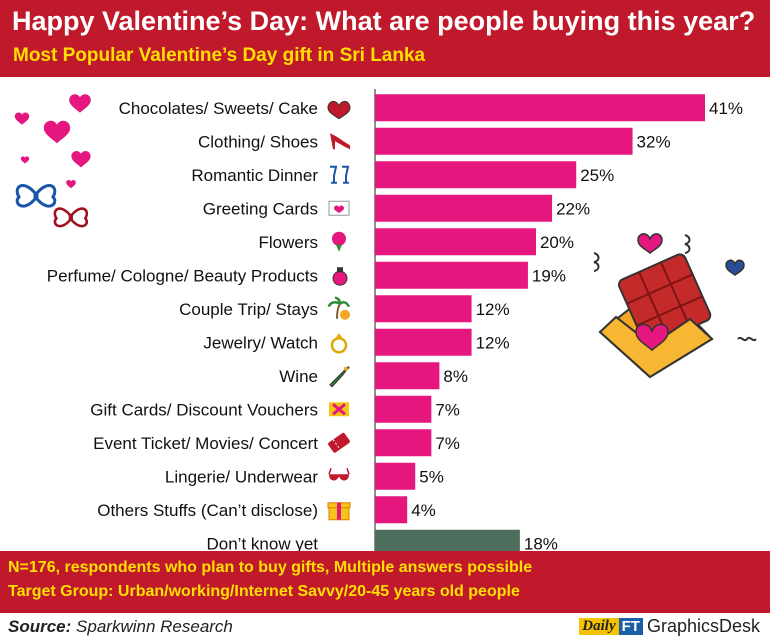 Image resolution: width=770 pixels, height=639 pixels. I want to click on category-label: Lingerie/ Underwear, so click(241, 476).